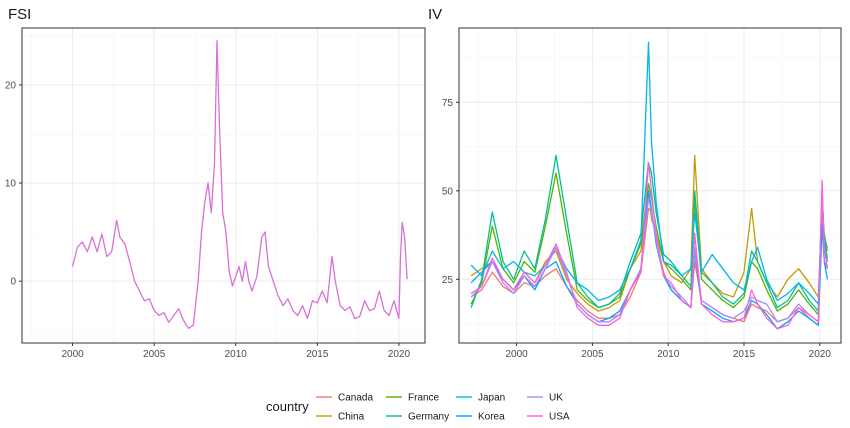 The width and height of the screenshot is (850, 428). Describe the element at coordinates (11, 184) in the screenshot. I see `y-tick-label: 10` at that location.